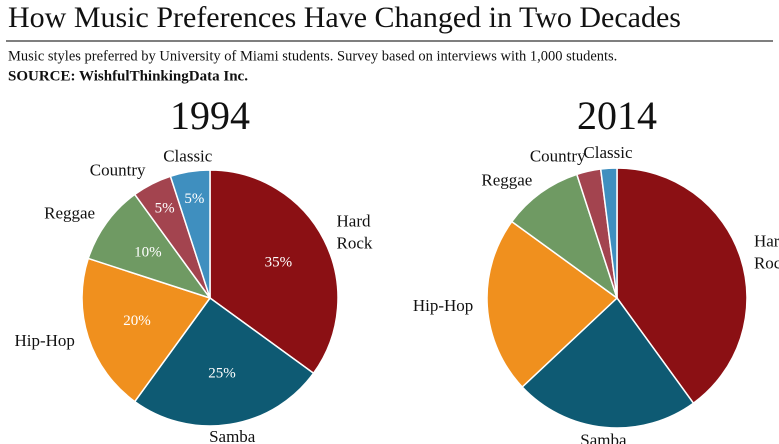 The image size is (779, 444). Describe the element at coordinates (210, 115) in the screenshot. I see `pie-title: 1994` at that location.